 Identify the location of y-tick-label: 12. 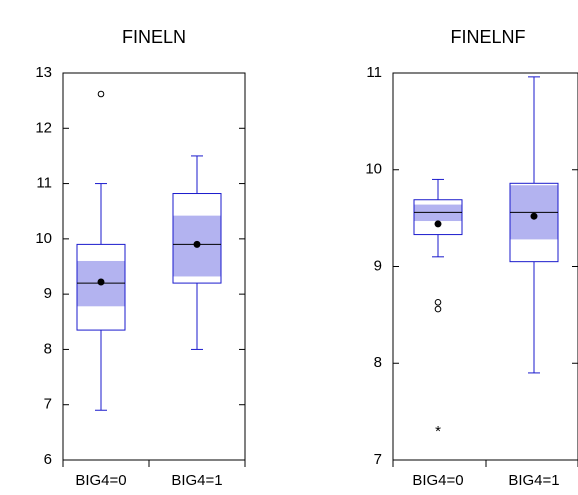
(43, 127).